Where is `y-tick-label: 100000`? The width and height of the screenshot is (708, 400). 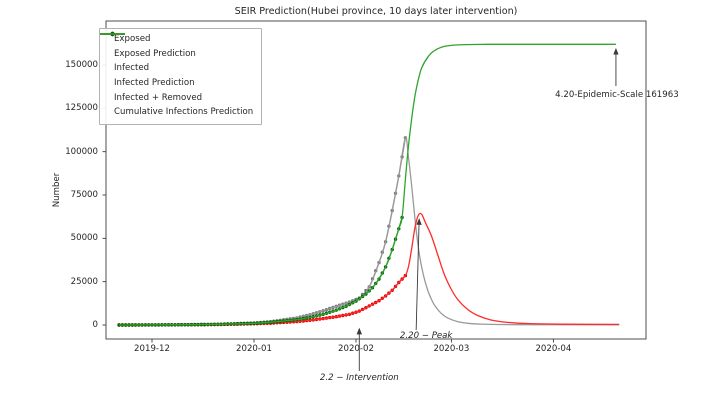 y-tick-label: 100000 is located at coordinates (81, 151).